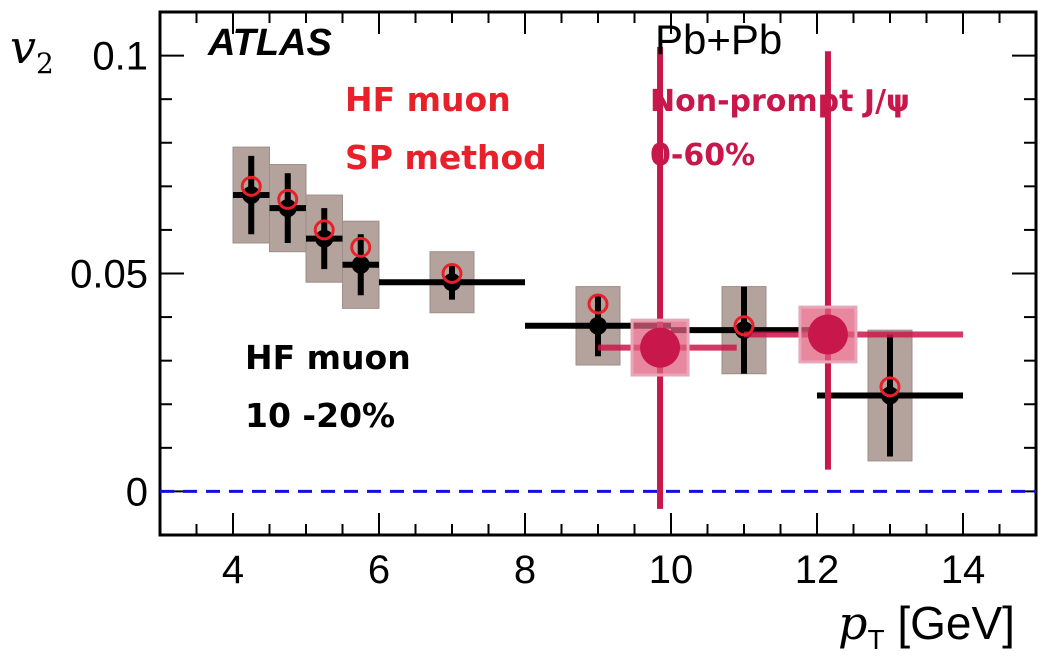  I want to click on x-tick-label: 12, so click(817, 570).